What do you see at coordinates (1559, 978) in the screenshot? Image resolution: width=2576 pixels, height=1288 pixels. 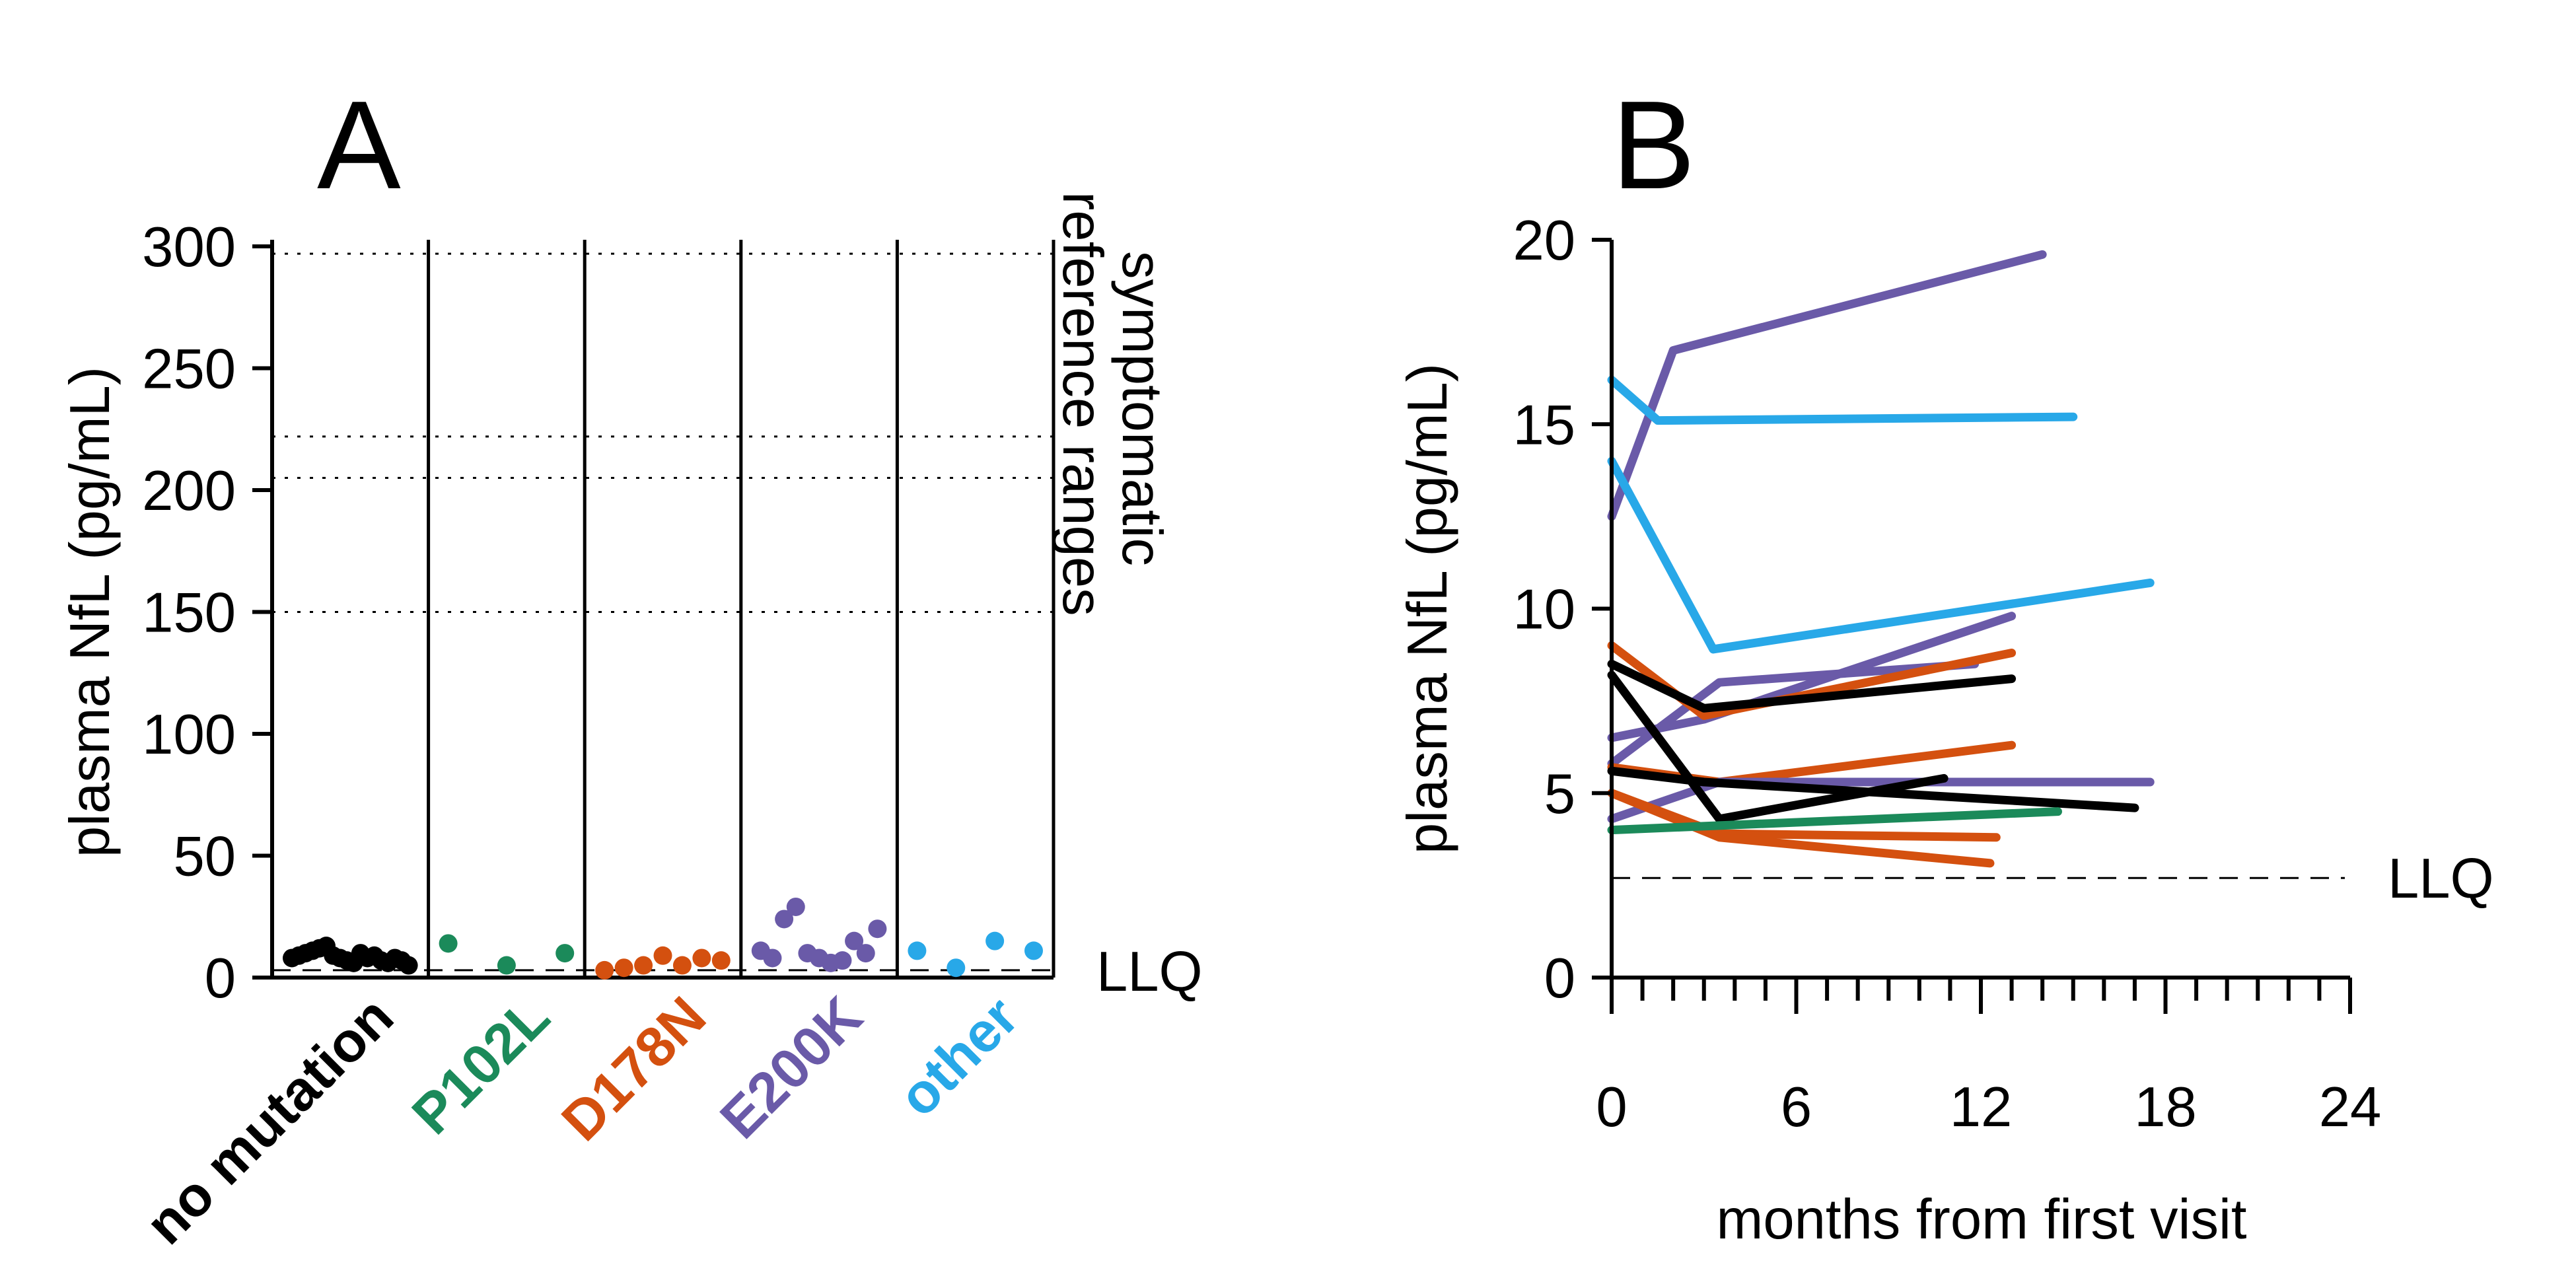 I see `y-tick-label-b-0: 0` at bounding box center [1559, 978].